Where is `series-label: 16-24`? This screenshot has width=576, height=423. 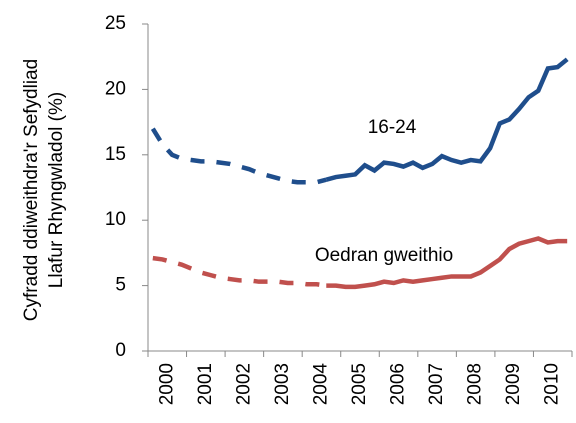 series-label: 16-24 is located at coordinates (392, 127).